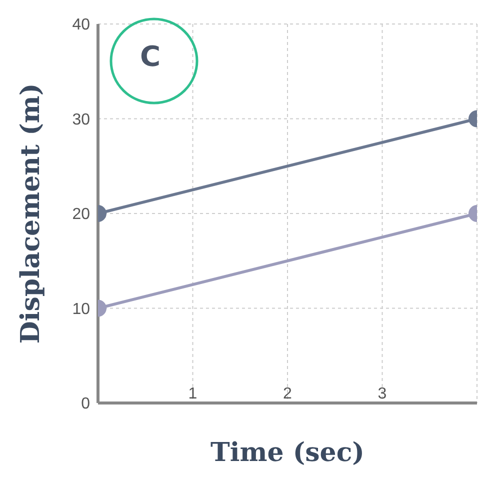 This screenshot has height=481, width=495. What do you see at coordinates (81, 25) in the screenshot?
I see `y-tick-label: 40` at bounding box center [81, 25].